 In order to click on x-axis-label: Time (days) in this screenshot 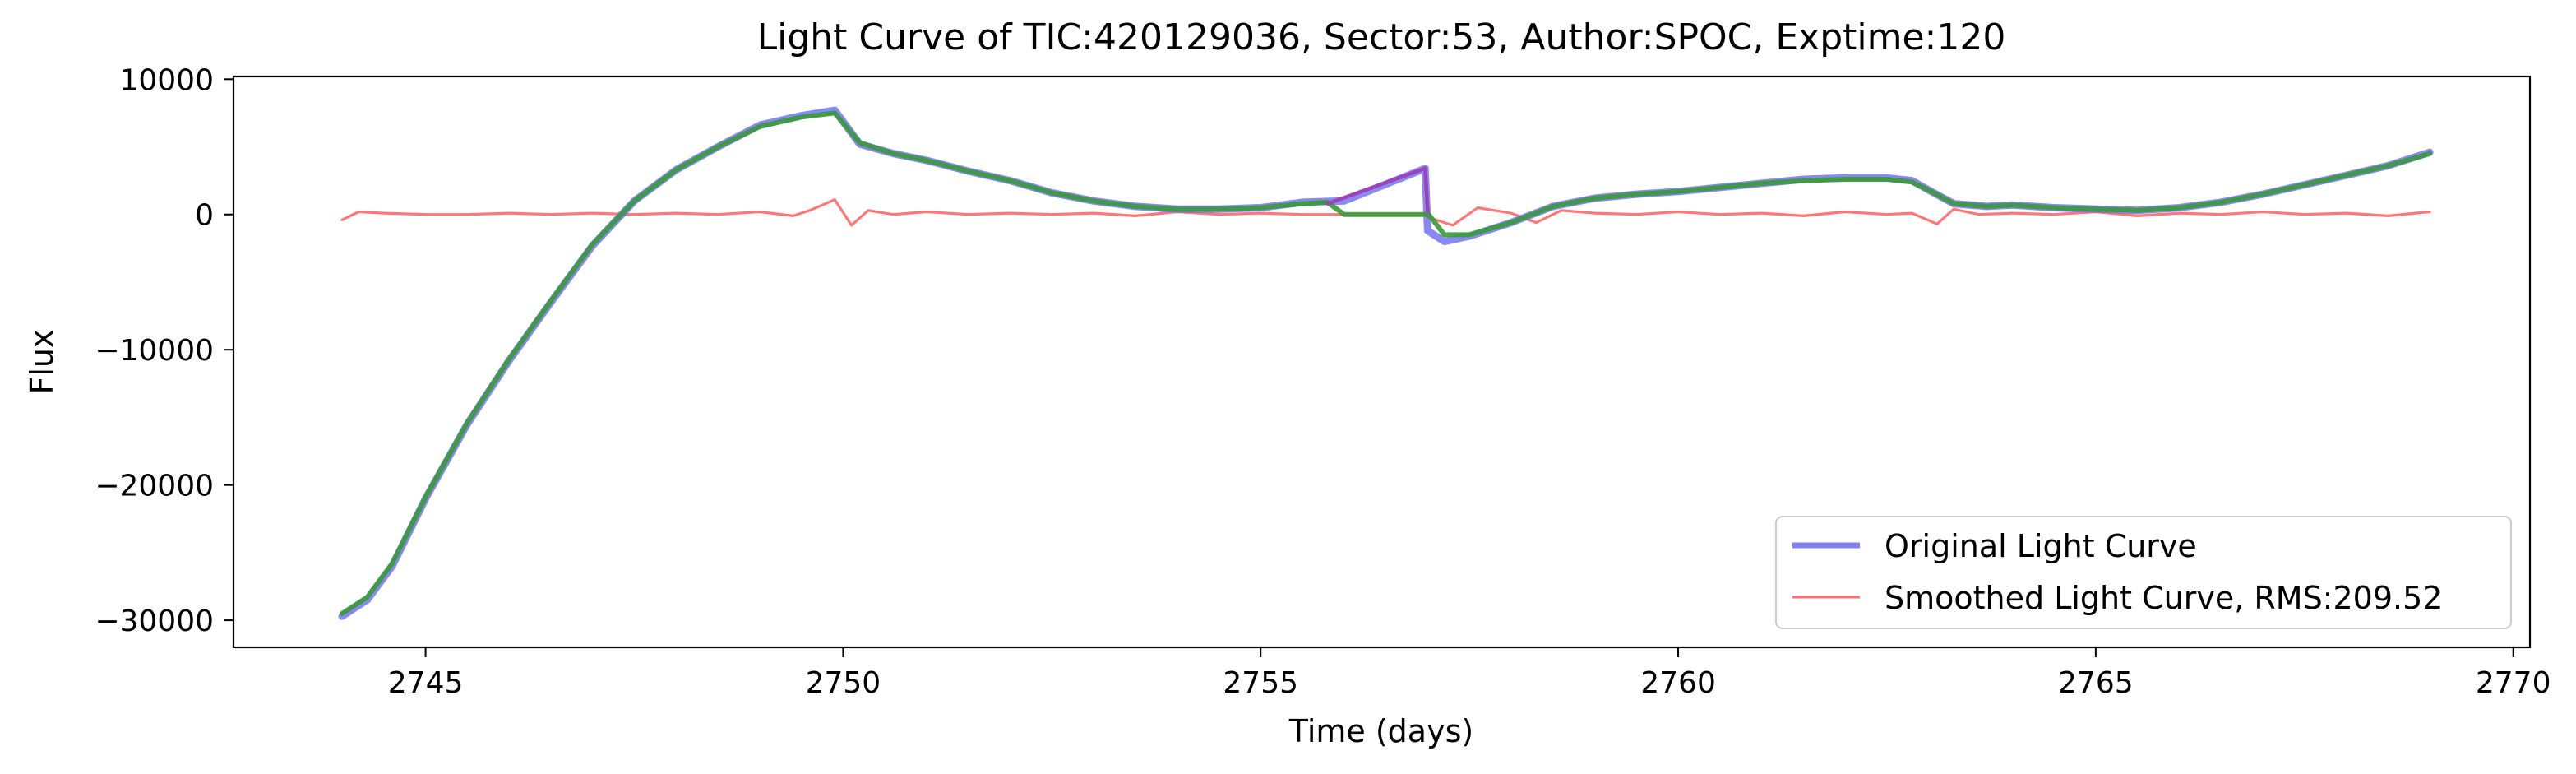, I will do `click(1380, 731)`.